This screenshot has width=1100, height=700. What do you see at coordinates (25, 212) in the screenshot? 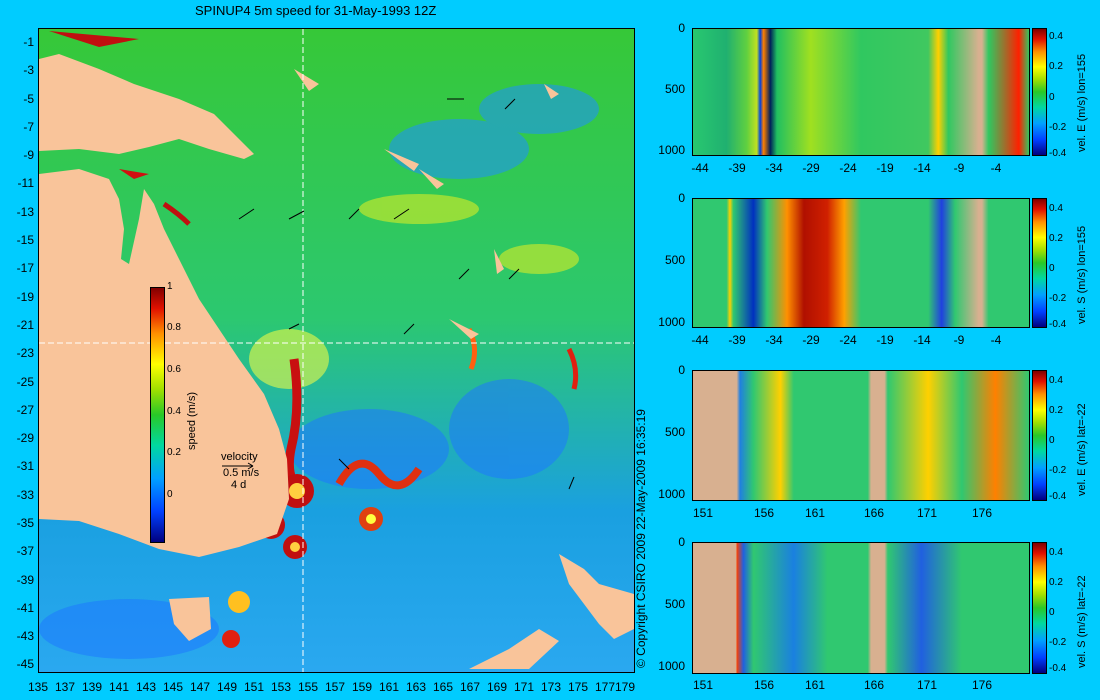
I see `lat-tick: -13` at bounding box center [25, 212].